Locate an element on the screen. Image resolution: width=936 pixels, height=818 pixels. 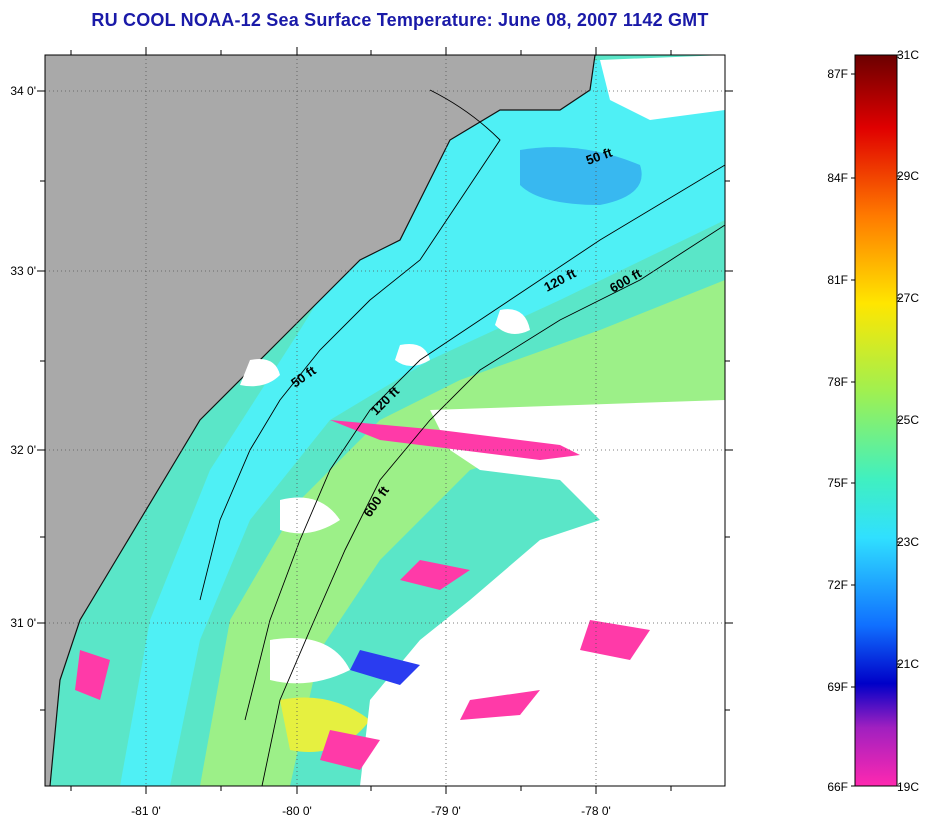
colorbar-c-27: 27C is located at coordinates (908, 298).